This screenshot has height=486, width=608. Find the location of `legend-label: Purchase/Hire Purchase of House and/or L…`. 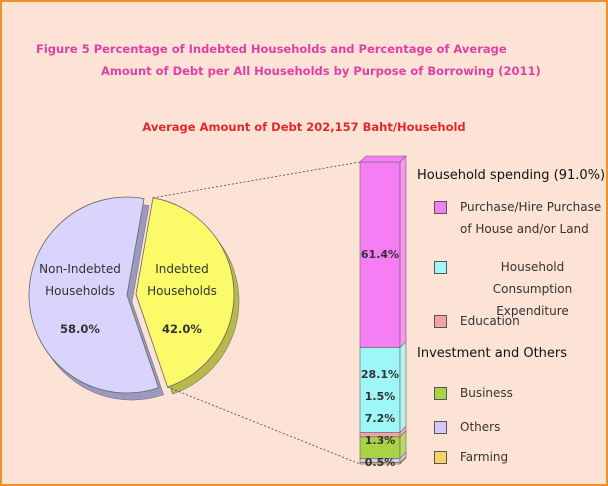

legend-label: Purchase/Hire Purchase of House and/or L… is located at coordinates (531, 218).